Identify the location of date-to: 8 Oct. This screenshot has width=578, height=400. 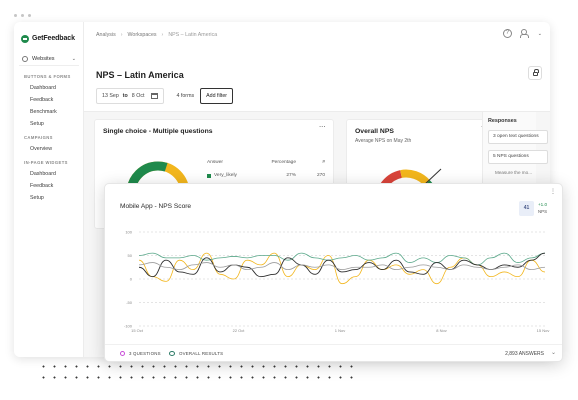
(138, 96).